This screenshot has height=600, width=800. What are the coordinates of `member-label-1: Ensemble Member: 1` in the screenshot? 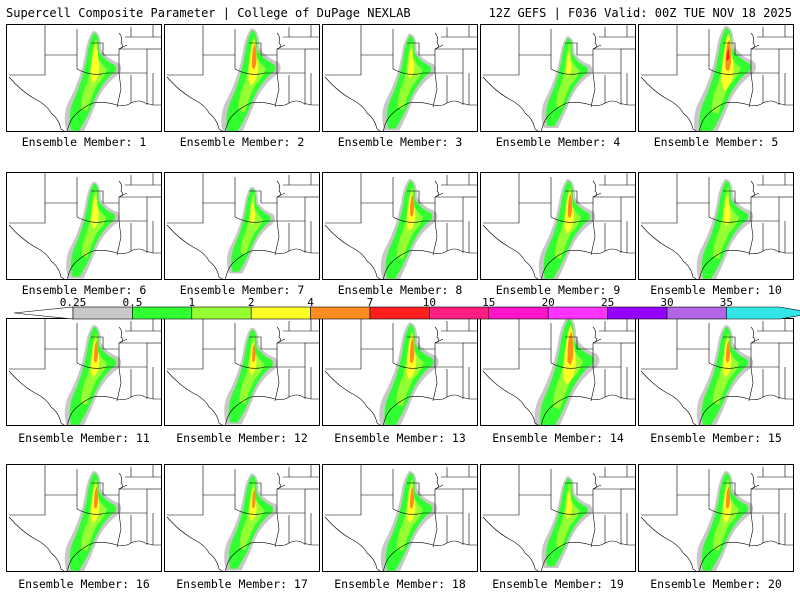 It's located at (84, 142).